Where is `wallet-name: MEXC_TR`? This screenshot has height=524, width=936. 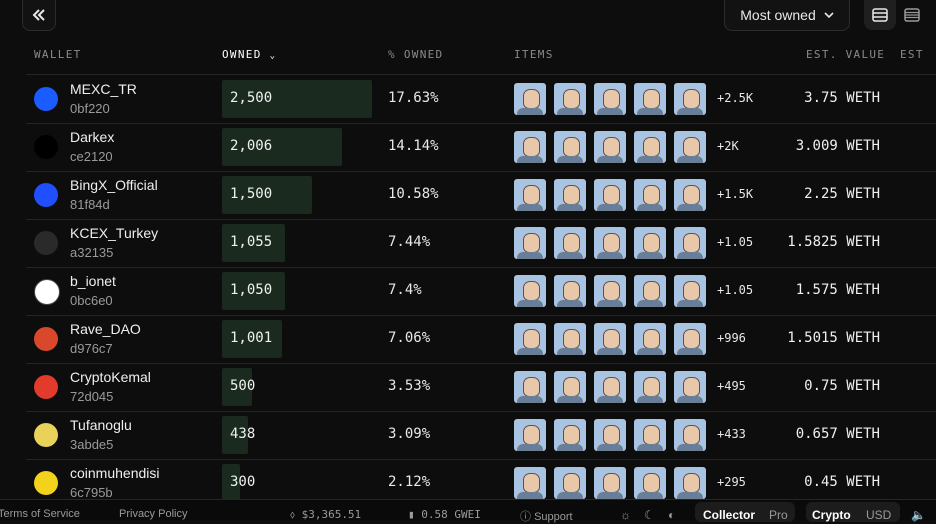 wallet-name: MEXC_TR is located at coordinates (103, 89).